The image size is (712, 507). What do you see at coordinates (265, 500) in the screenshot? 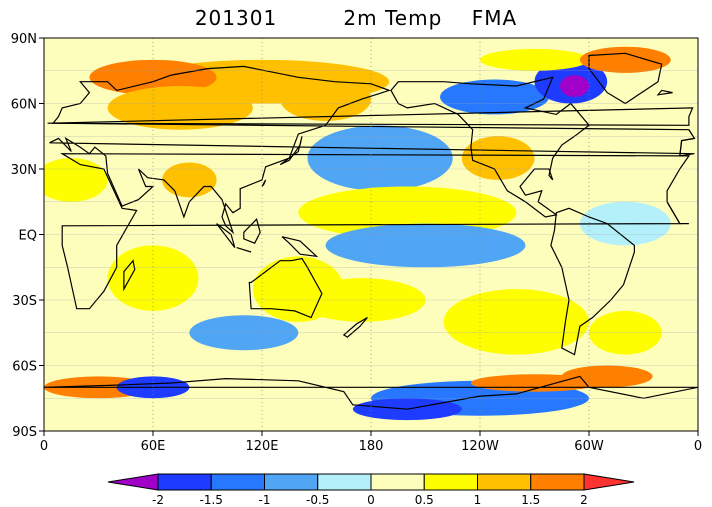
I see `colorbar-label: -1` at bounding box center [265, 500].